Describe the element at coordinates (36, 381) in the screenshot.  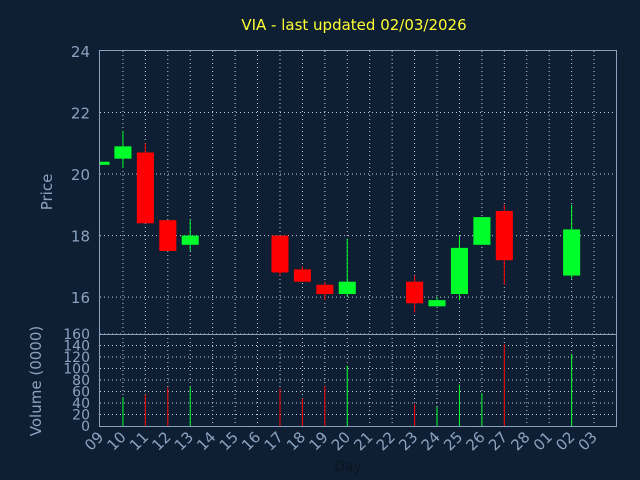
I see `volume-axis-label: Volume (0000)` at that location.